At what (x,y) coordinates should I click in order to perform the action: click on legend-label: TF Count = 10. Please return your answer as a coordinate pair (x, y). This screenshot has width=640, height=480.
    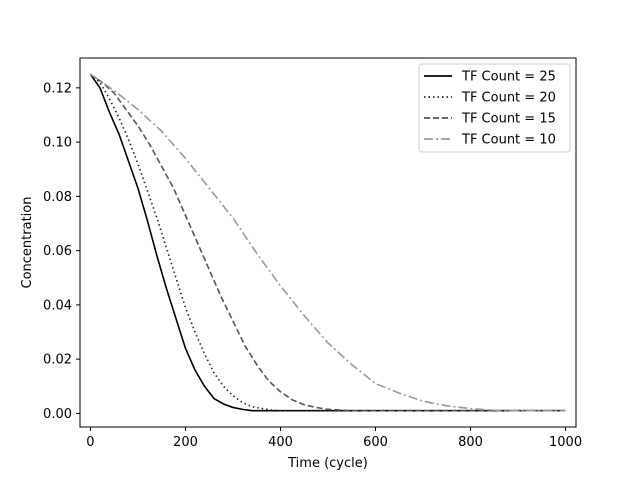
    Looking at the image, I should click on (508, 140).